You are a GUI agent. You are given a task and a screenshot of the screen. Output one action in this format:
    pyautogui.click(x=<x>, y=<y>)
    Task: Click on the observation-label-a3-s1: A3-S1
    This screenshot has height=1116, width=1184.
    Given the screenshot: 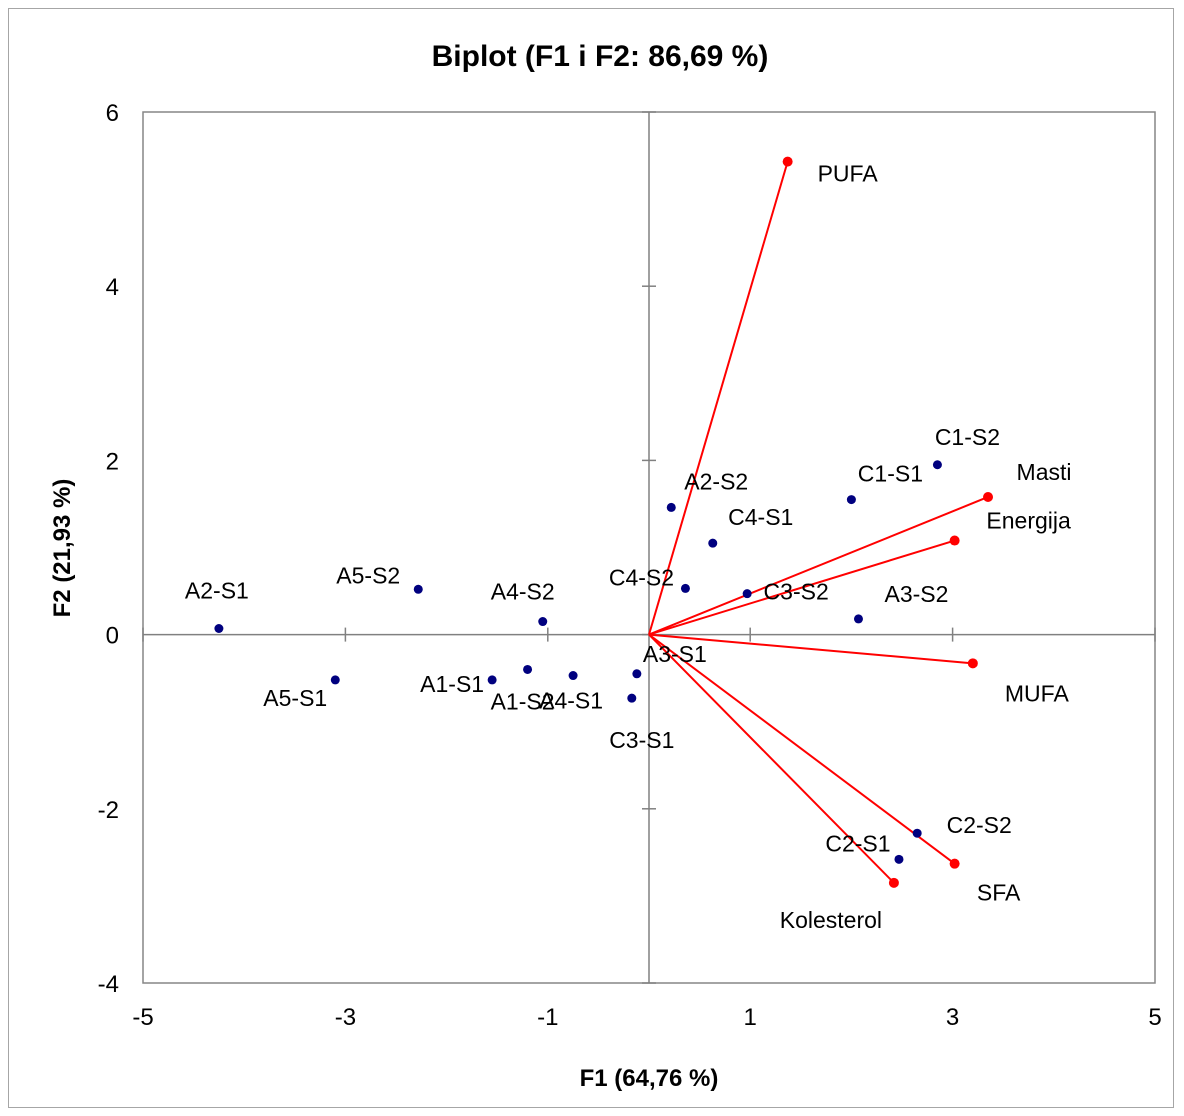 What is the action you would take?
    pyautogui.click(x=675, y=654)
    